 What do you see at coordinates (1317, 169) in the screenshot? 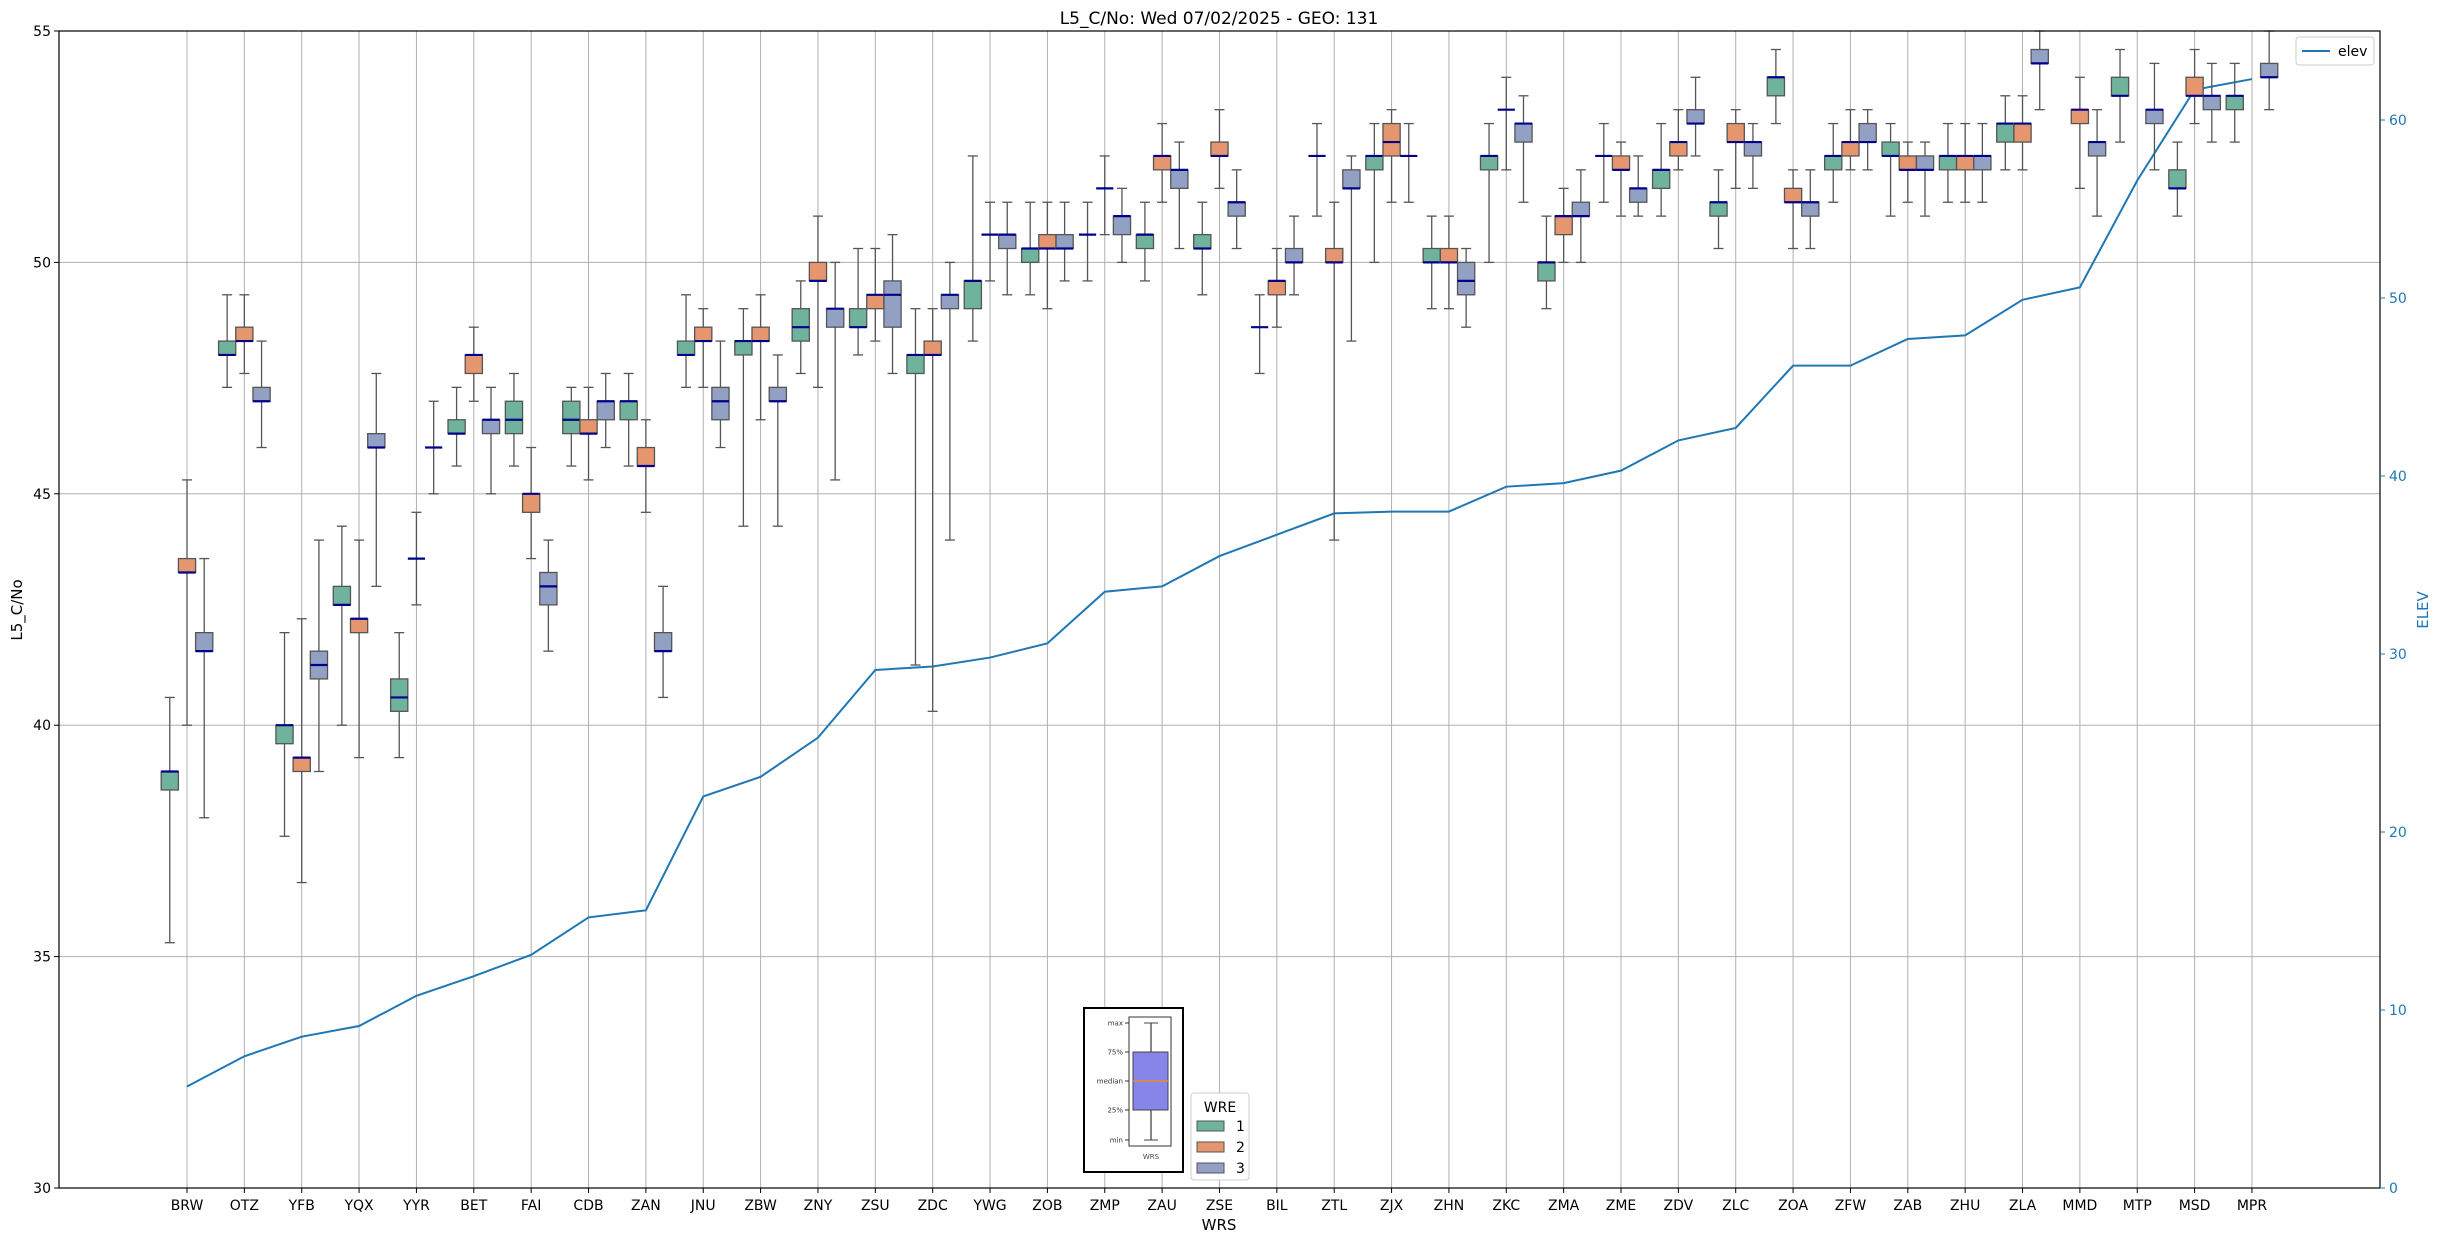
I see `box-ZTL-wre1` at bounding box center [1317, 169].